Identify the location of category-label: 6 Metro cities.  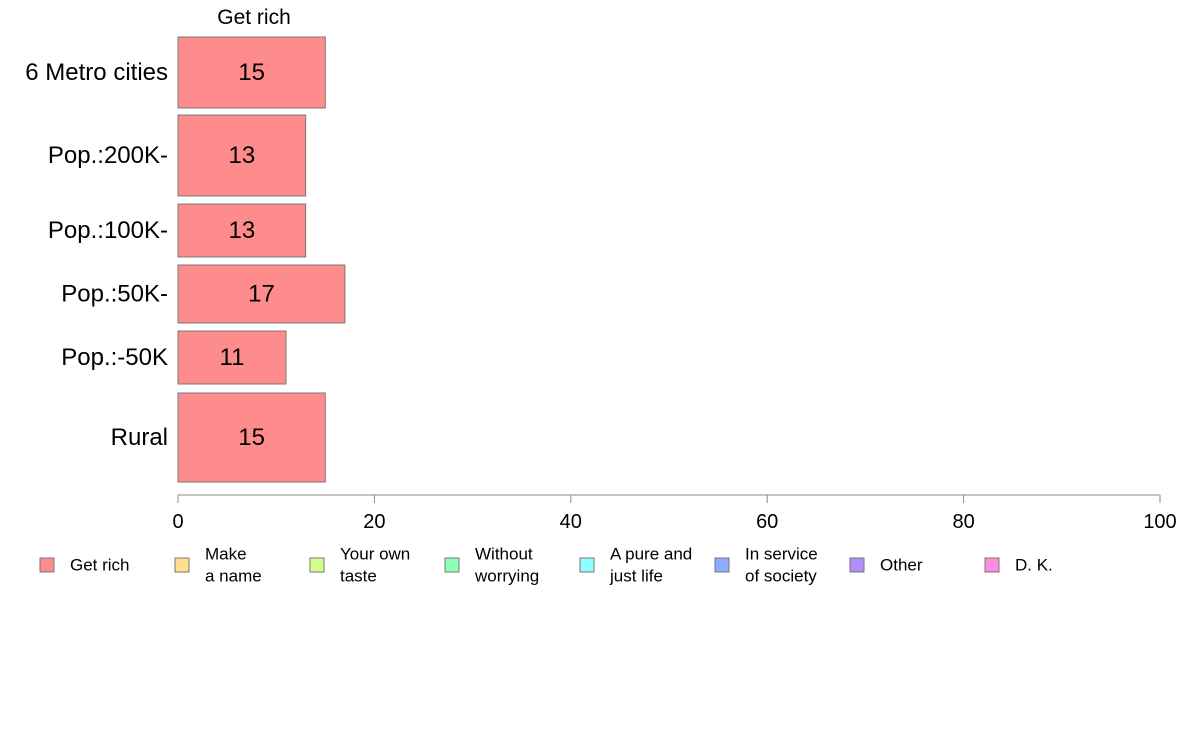
(96, 72).